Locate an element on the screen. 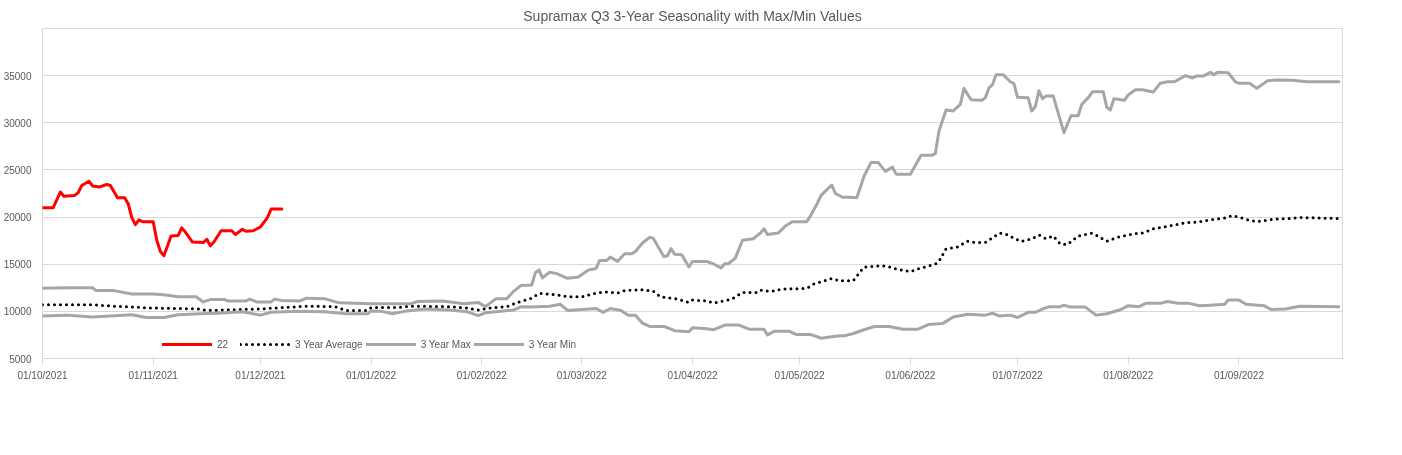 The image size is (1402, 455). x-tick-label: 01/12/2021 is located at coordinates (260, 375).